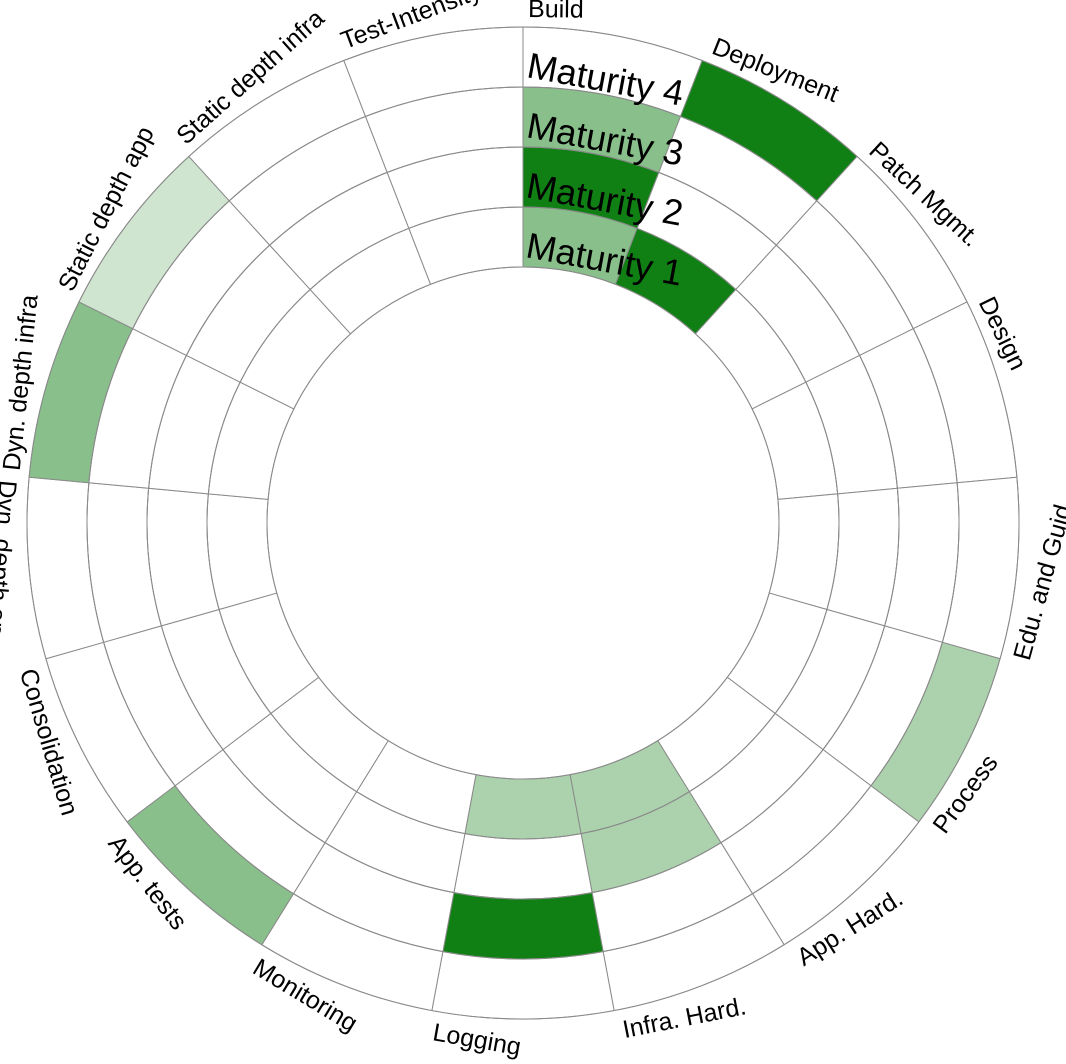 This screenshot has height=1064, width=1066. I want to click on category-label: Dyn. depth app, so click(11, 564).